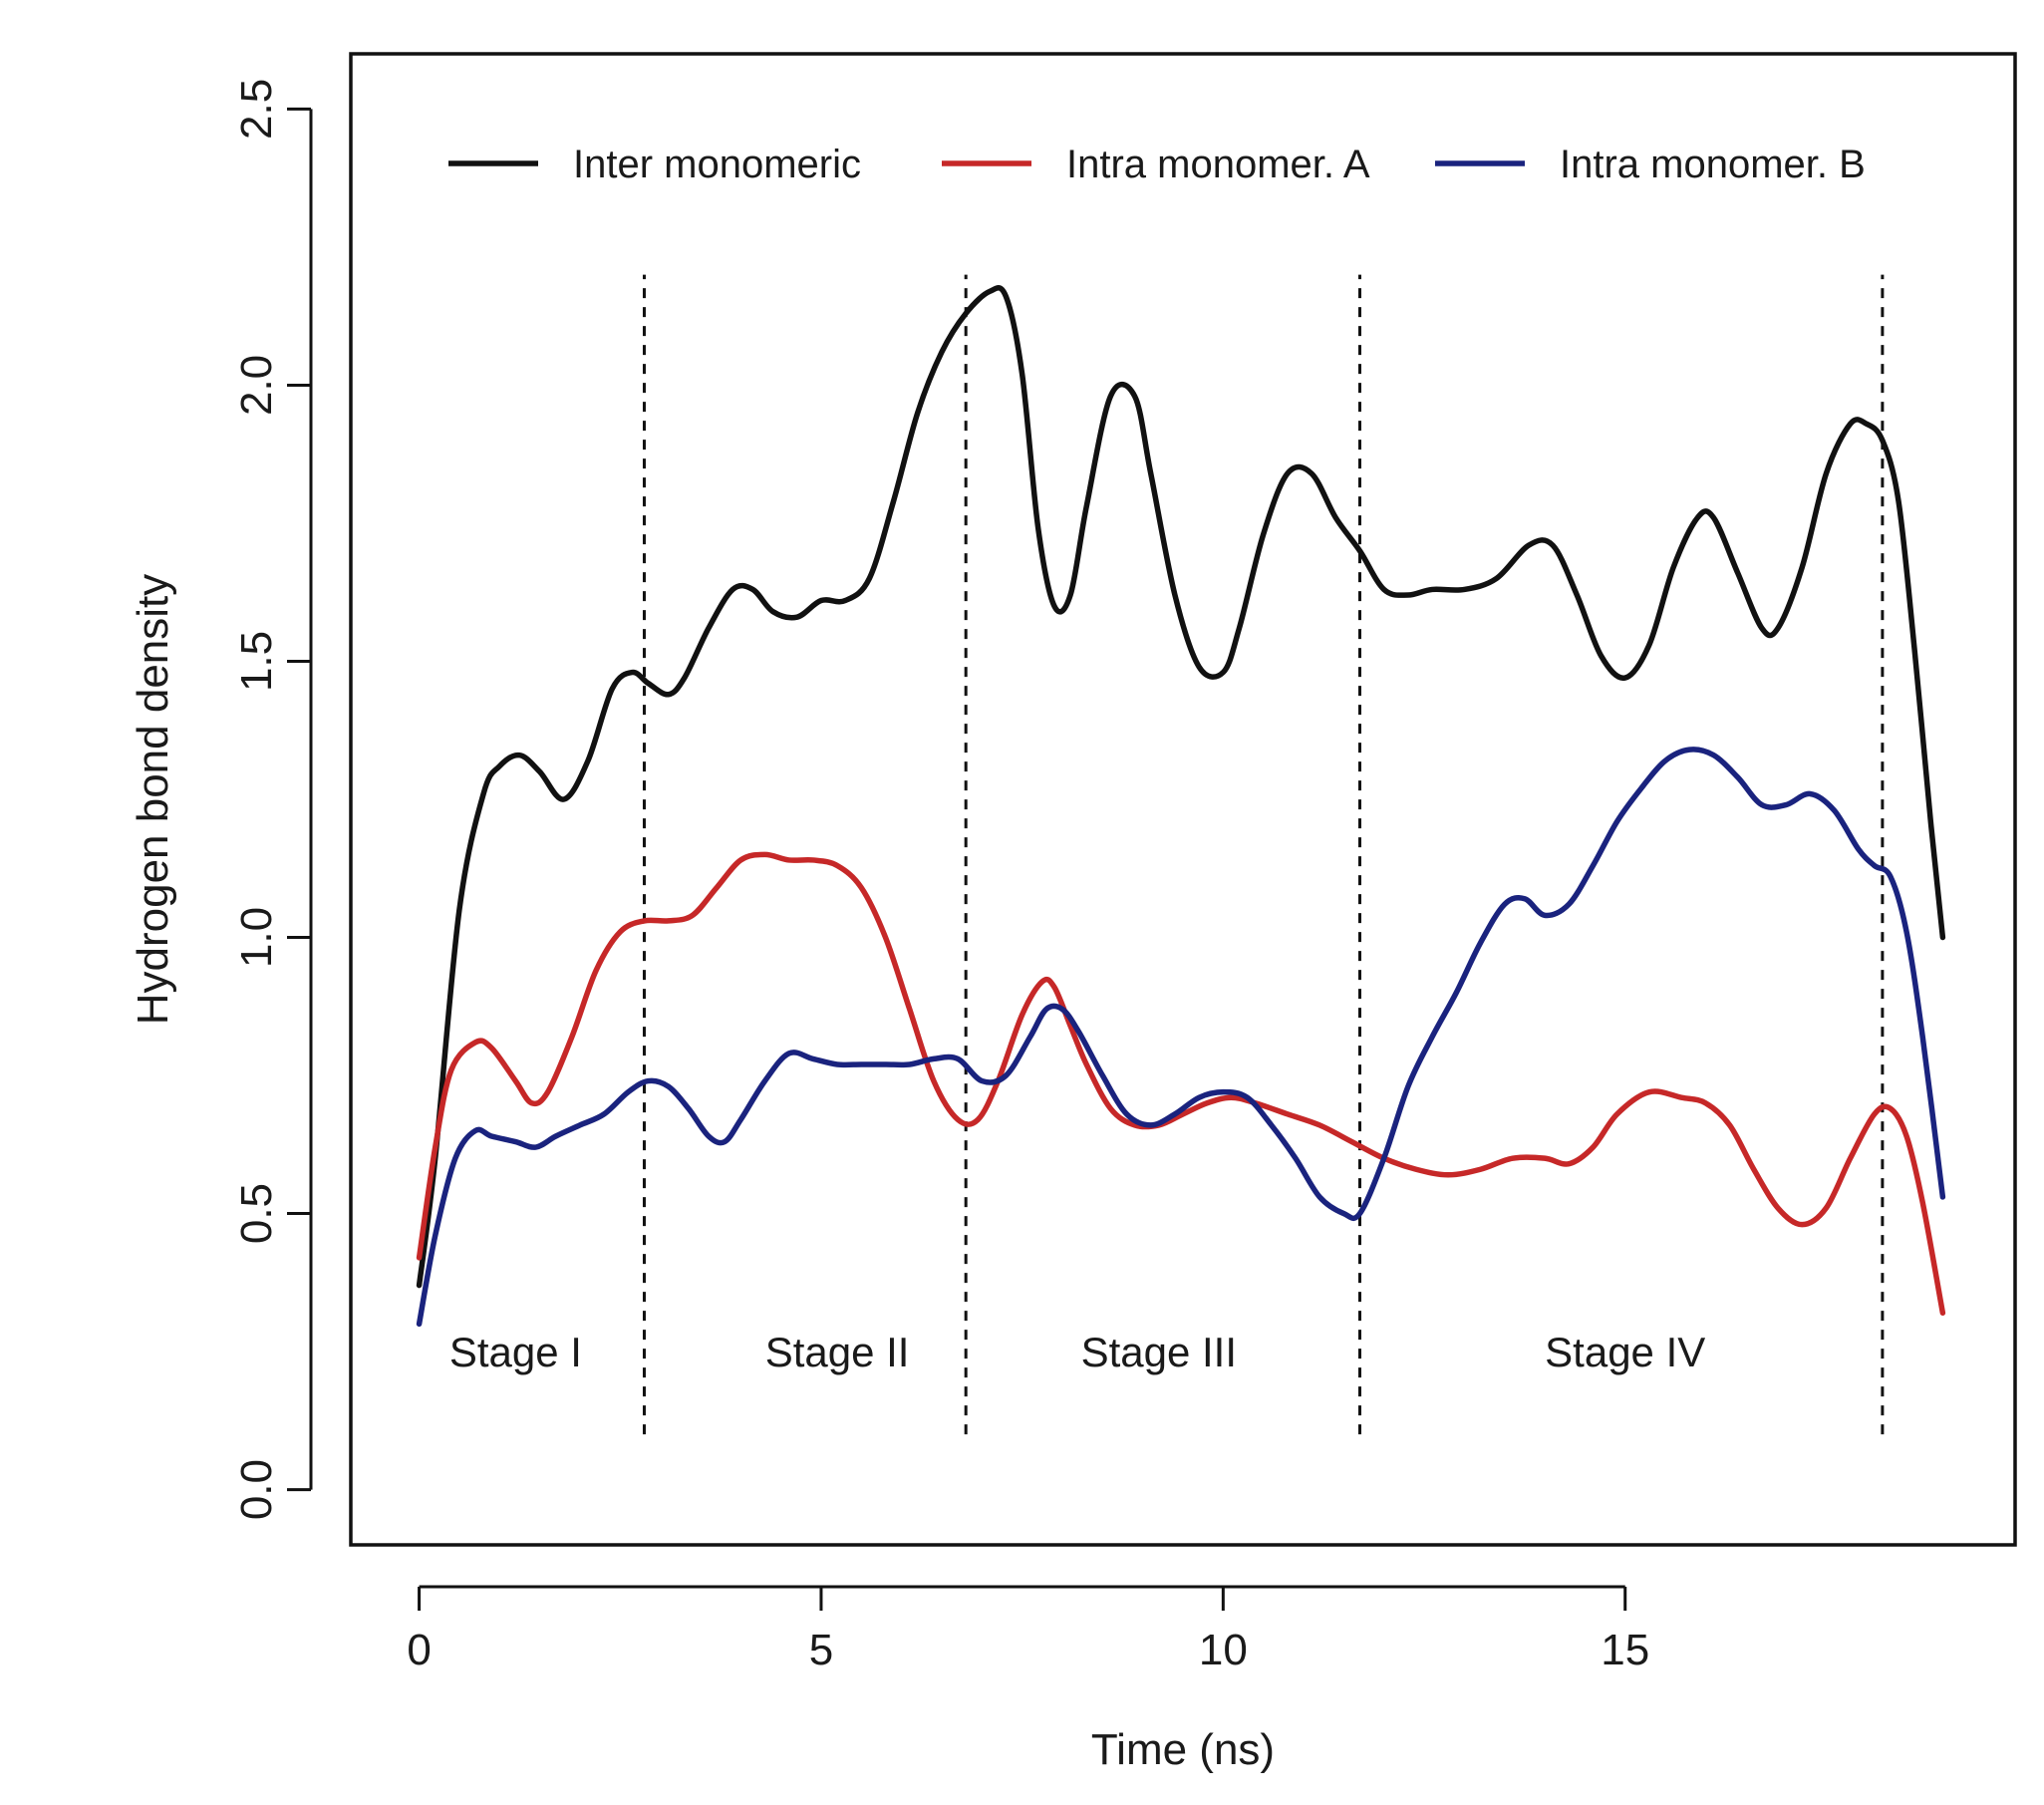 The width and height of the screenshot is (2044, 1805). I want to click on stage-label: Stage III, so click(1159, 1352).